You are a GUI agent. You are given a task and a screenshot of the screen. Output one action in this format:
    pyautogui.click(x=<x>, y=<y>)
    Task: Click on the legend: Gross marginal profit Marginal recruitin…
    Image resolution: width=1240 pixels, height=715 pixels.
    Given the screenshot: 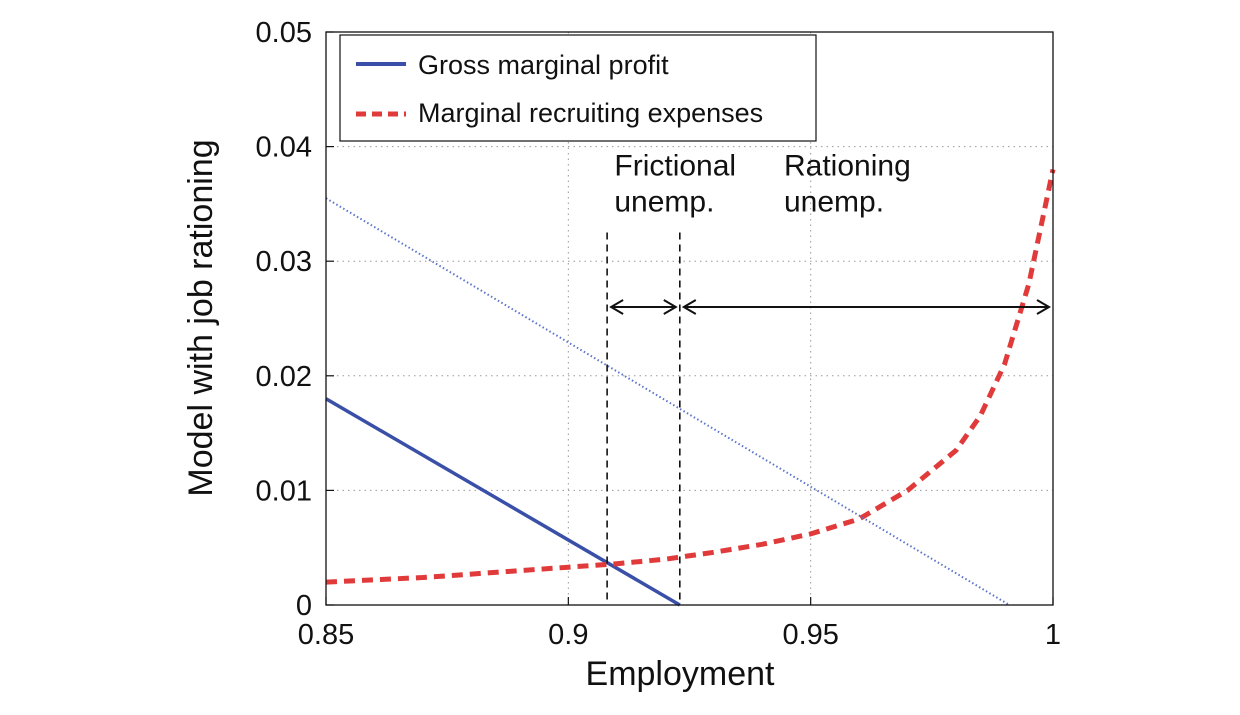 What is the action you would take?
    pyautogui.click(x=578, y=88)
    